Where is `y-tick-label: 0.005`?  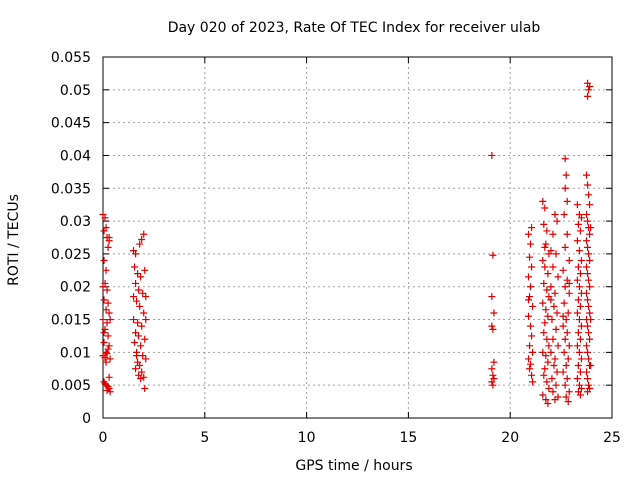 y-tick-label: 0.005 is located at coordinates (71, 386).